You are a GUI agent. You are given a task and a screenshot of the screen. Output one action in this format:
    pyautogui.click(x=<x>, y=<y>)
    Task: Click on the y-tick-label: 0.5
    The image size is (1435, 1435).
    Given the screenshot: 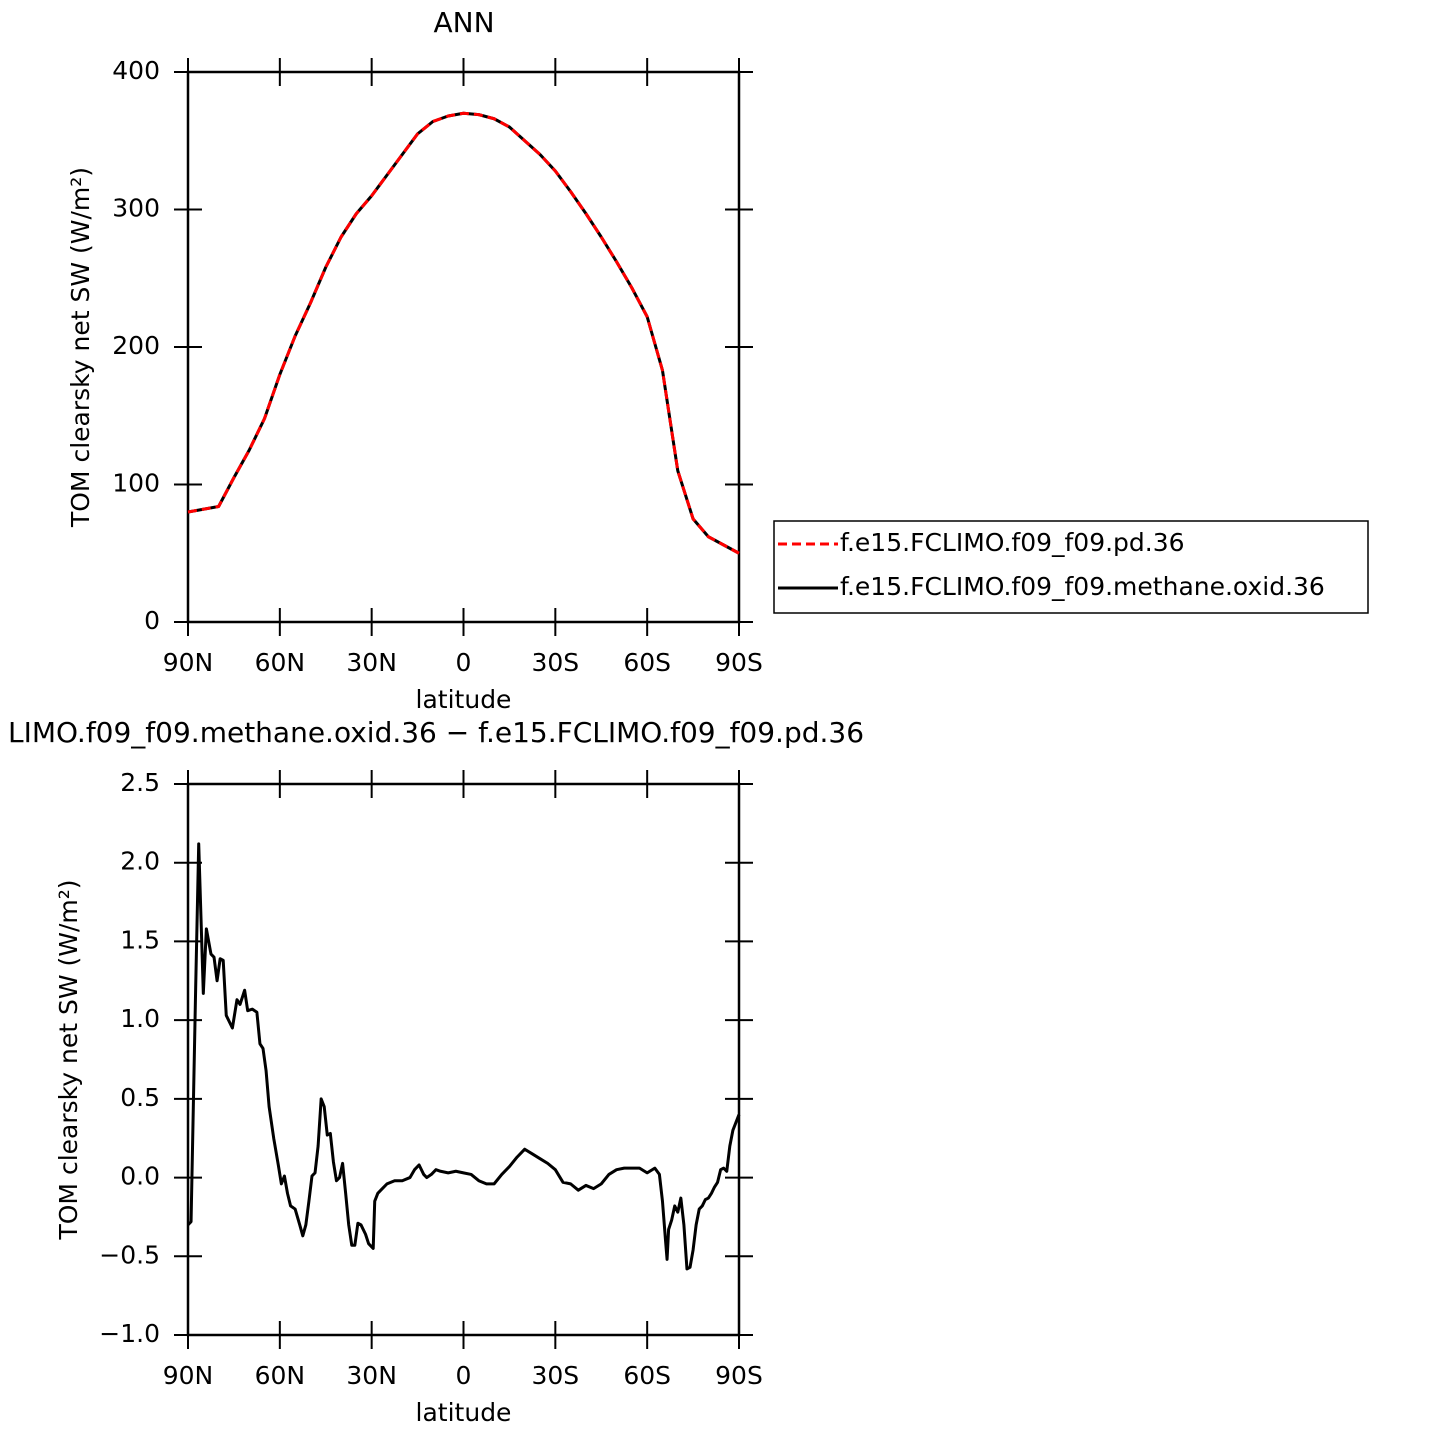 What is the action you would take?
    pyautogui.click(x=140, y=1097)
    